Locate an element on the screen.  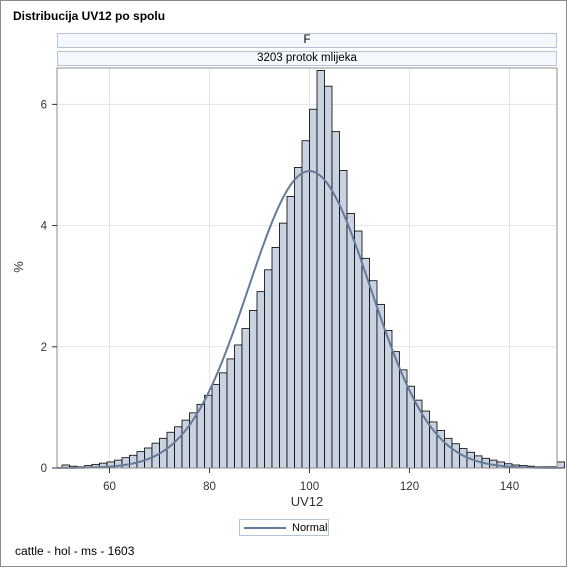
legend: Normal is located at coordinates (284, 527).